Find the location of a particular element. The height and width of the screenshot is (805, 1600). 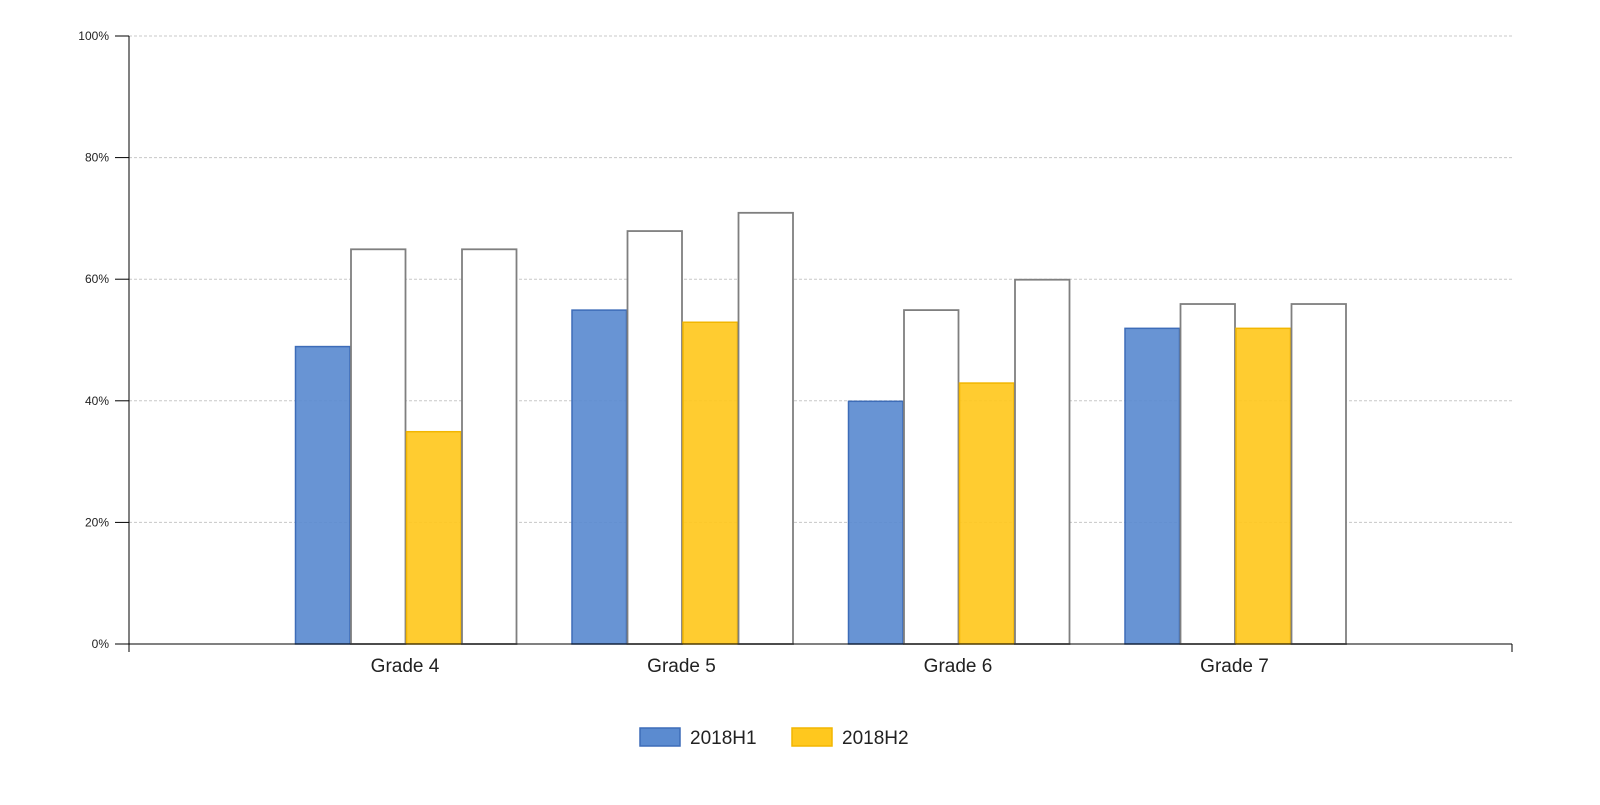

x-tick-label: Grade 6 is located at coordinates (958, 666).